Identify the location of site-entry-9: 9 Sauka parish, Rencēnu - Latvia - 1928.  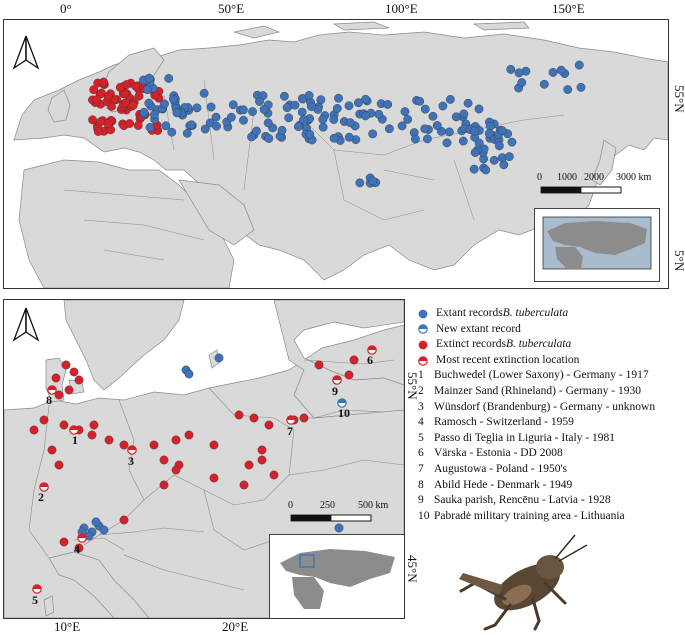
(551, 501).